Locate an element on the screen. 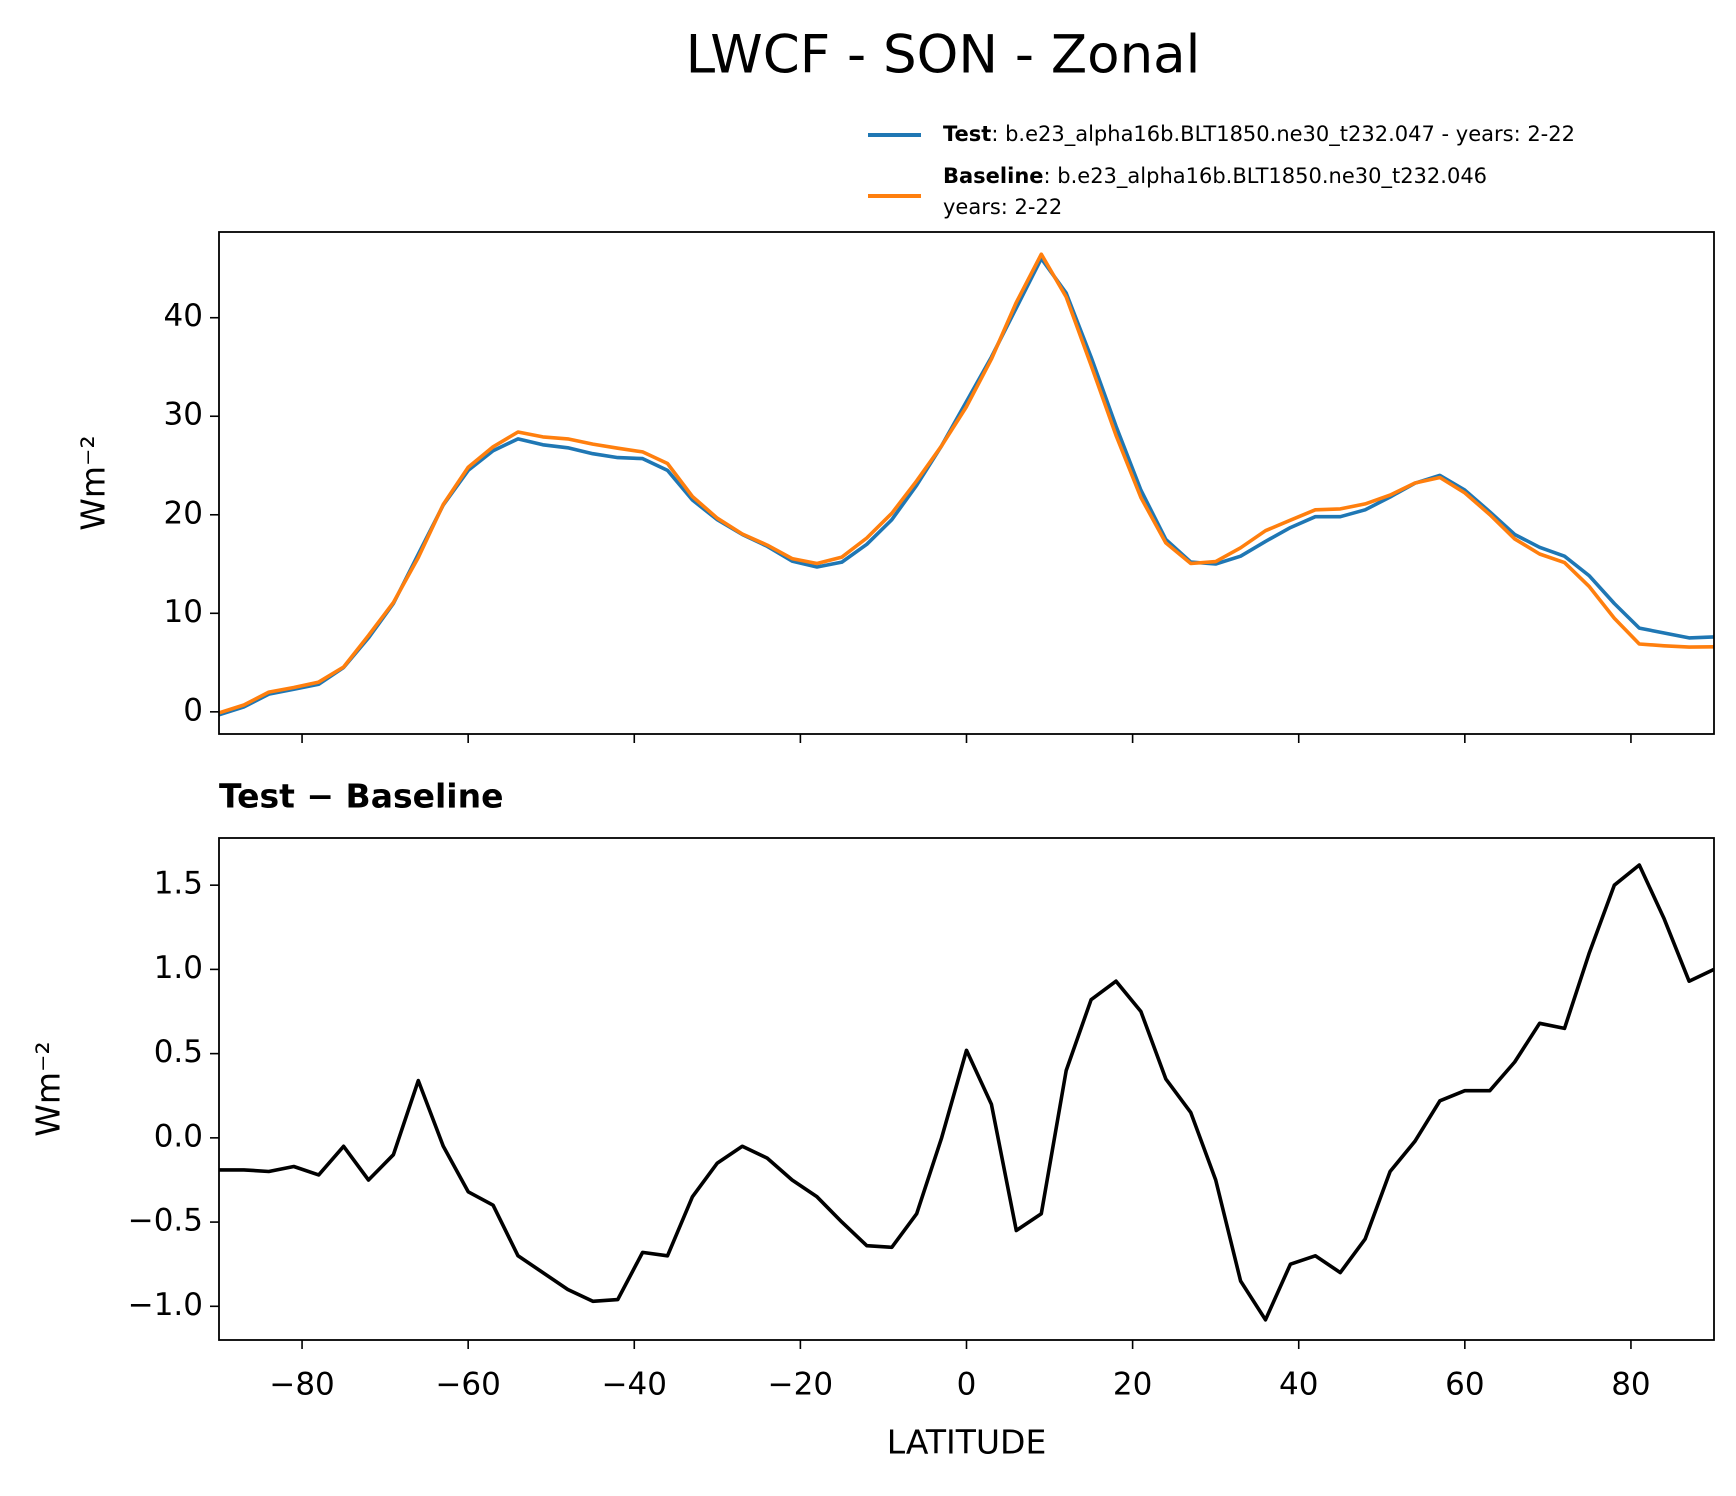 This screenshot has height=1496, width=1736. x-tick-label: 20 is located at coordinates (1132, 1385).